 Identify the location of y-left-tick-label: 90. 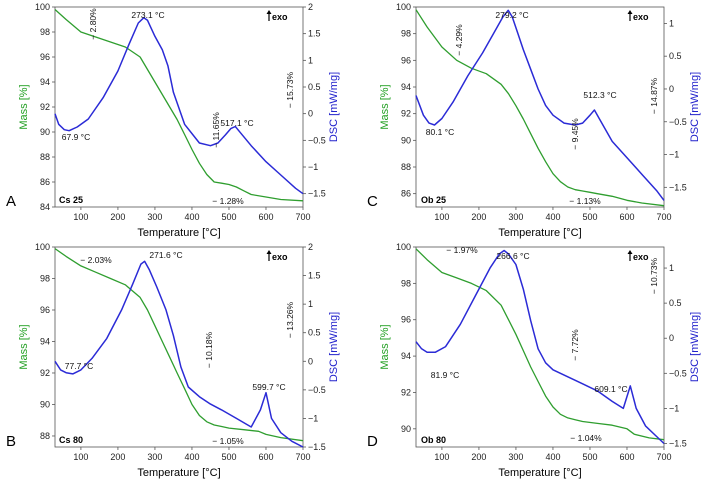
(406, 429).